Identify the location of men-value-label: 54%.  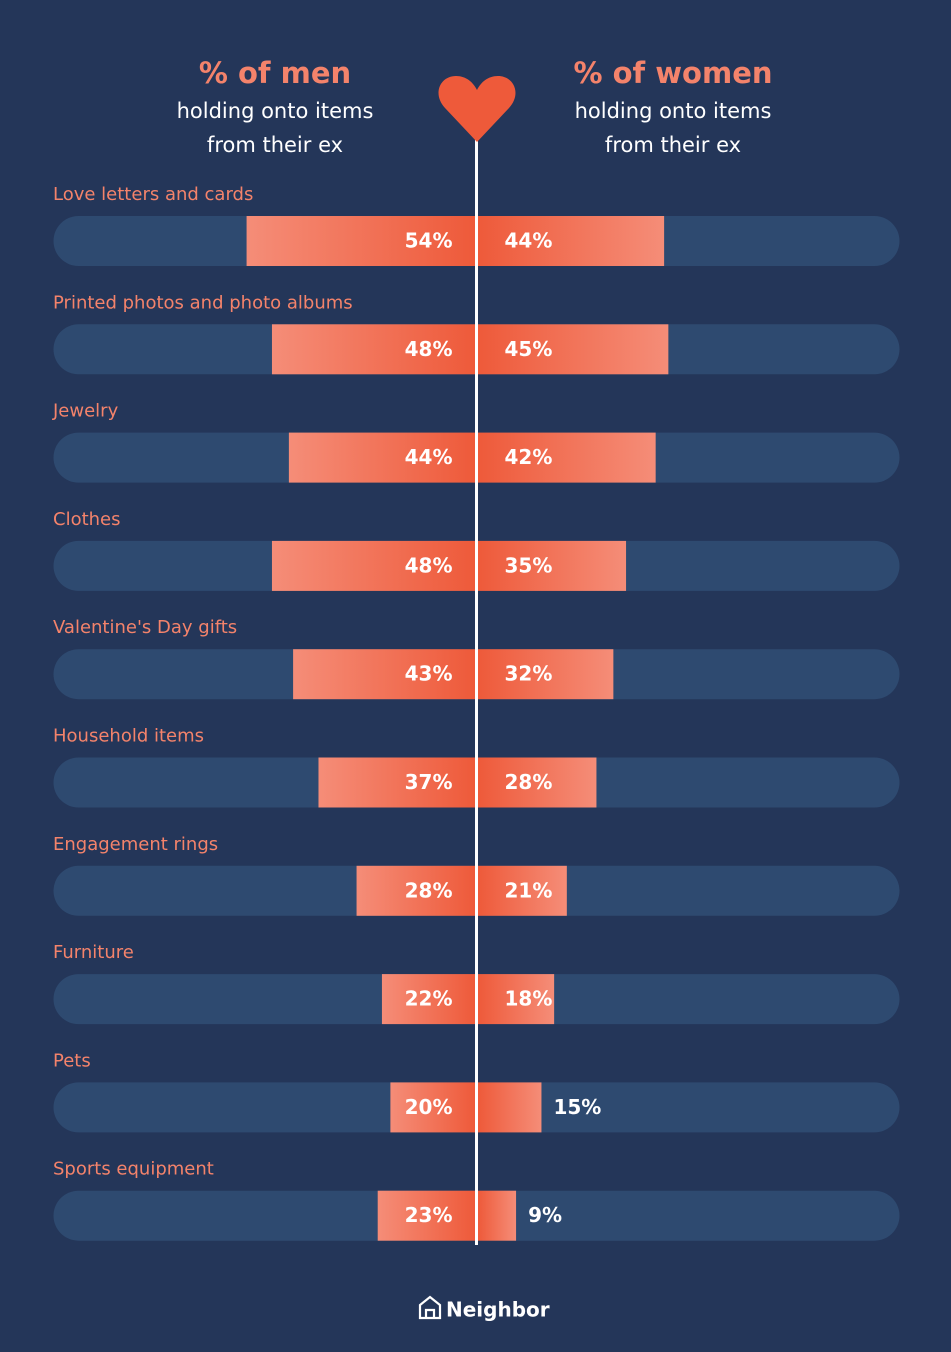
(429, 241).